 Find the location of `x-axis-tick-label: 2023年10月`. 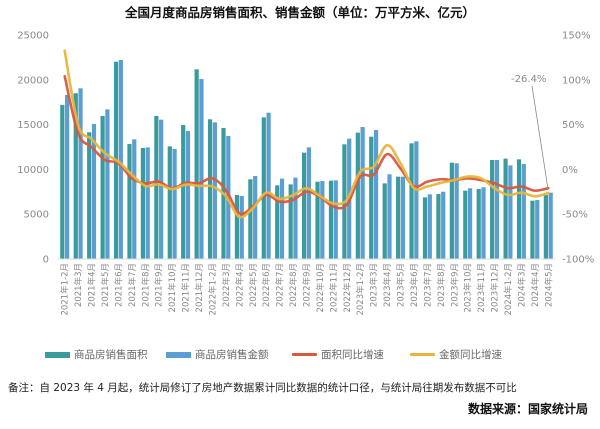

x-axis-tick-label: 2023年10月 is located at coordinates (468, 287).